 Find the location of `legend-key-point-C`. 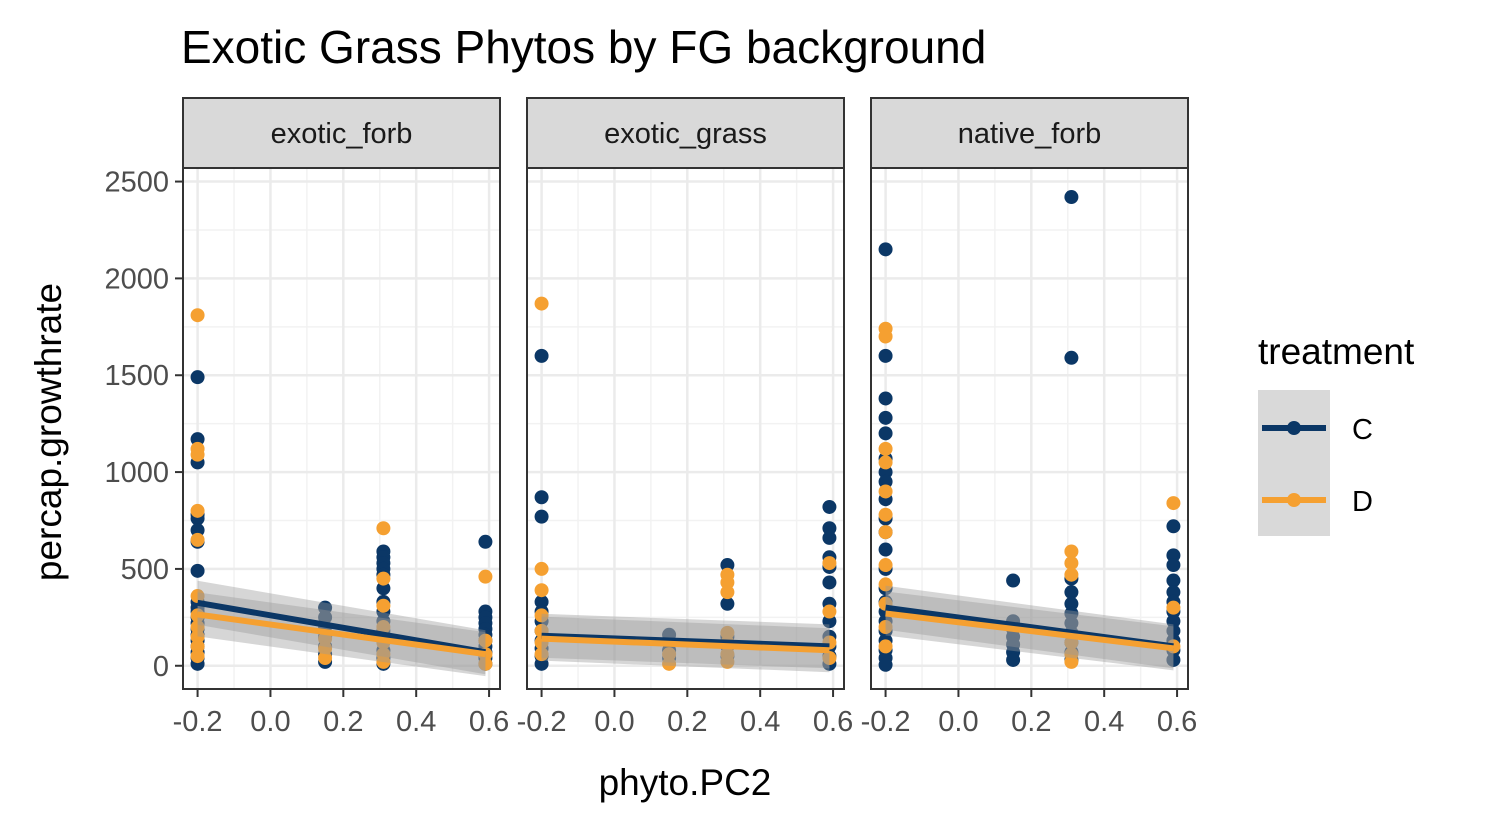

legend-key-point-C is located at coordinates (1294, 428).